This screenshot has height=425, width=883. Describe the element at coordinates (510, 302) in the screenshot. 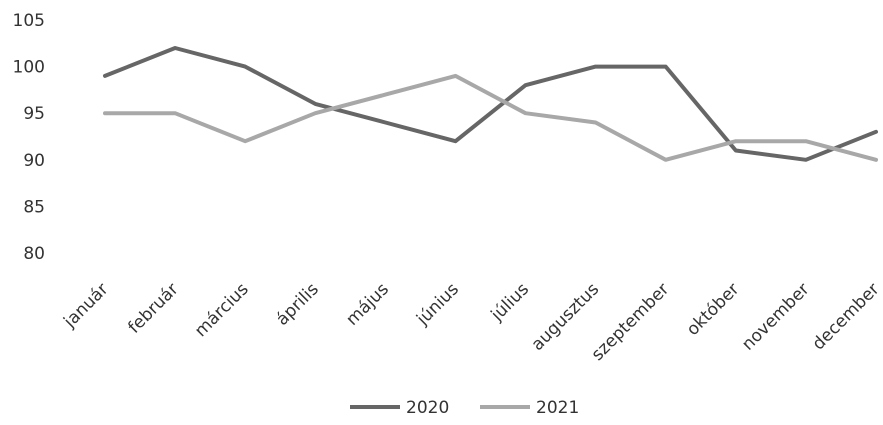

I see `x-tick-label: július` at that location.